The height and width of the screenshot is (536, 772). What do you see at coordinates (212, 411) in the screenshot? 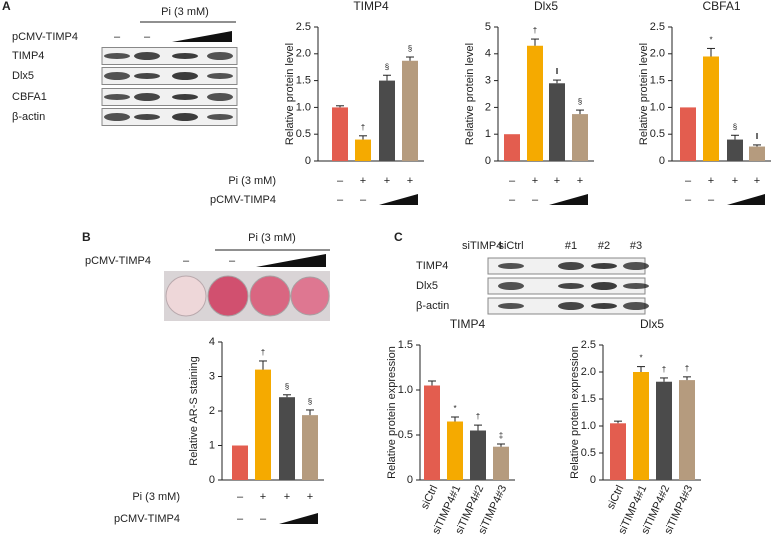
I see `y-tick-label: 2` at bounding box center [212, 411].